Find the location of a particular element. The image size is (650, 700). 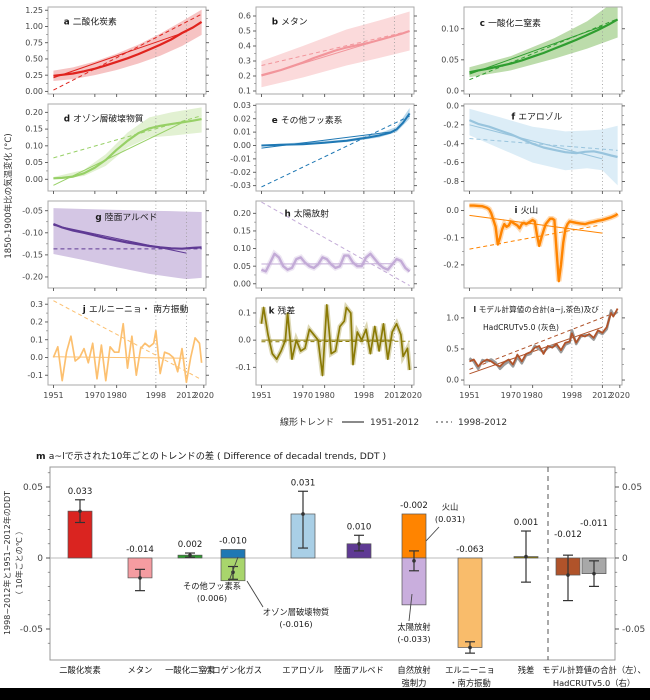

annotation-オゾン層破壊物質: オゾン層破壊物質 (-0.016) is located at coordinates (287, 604).